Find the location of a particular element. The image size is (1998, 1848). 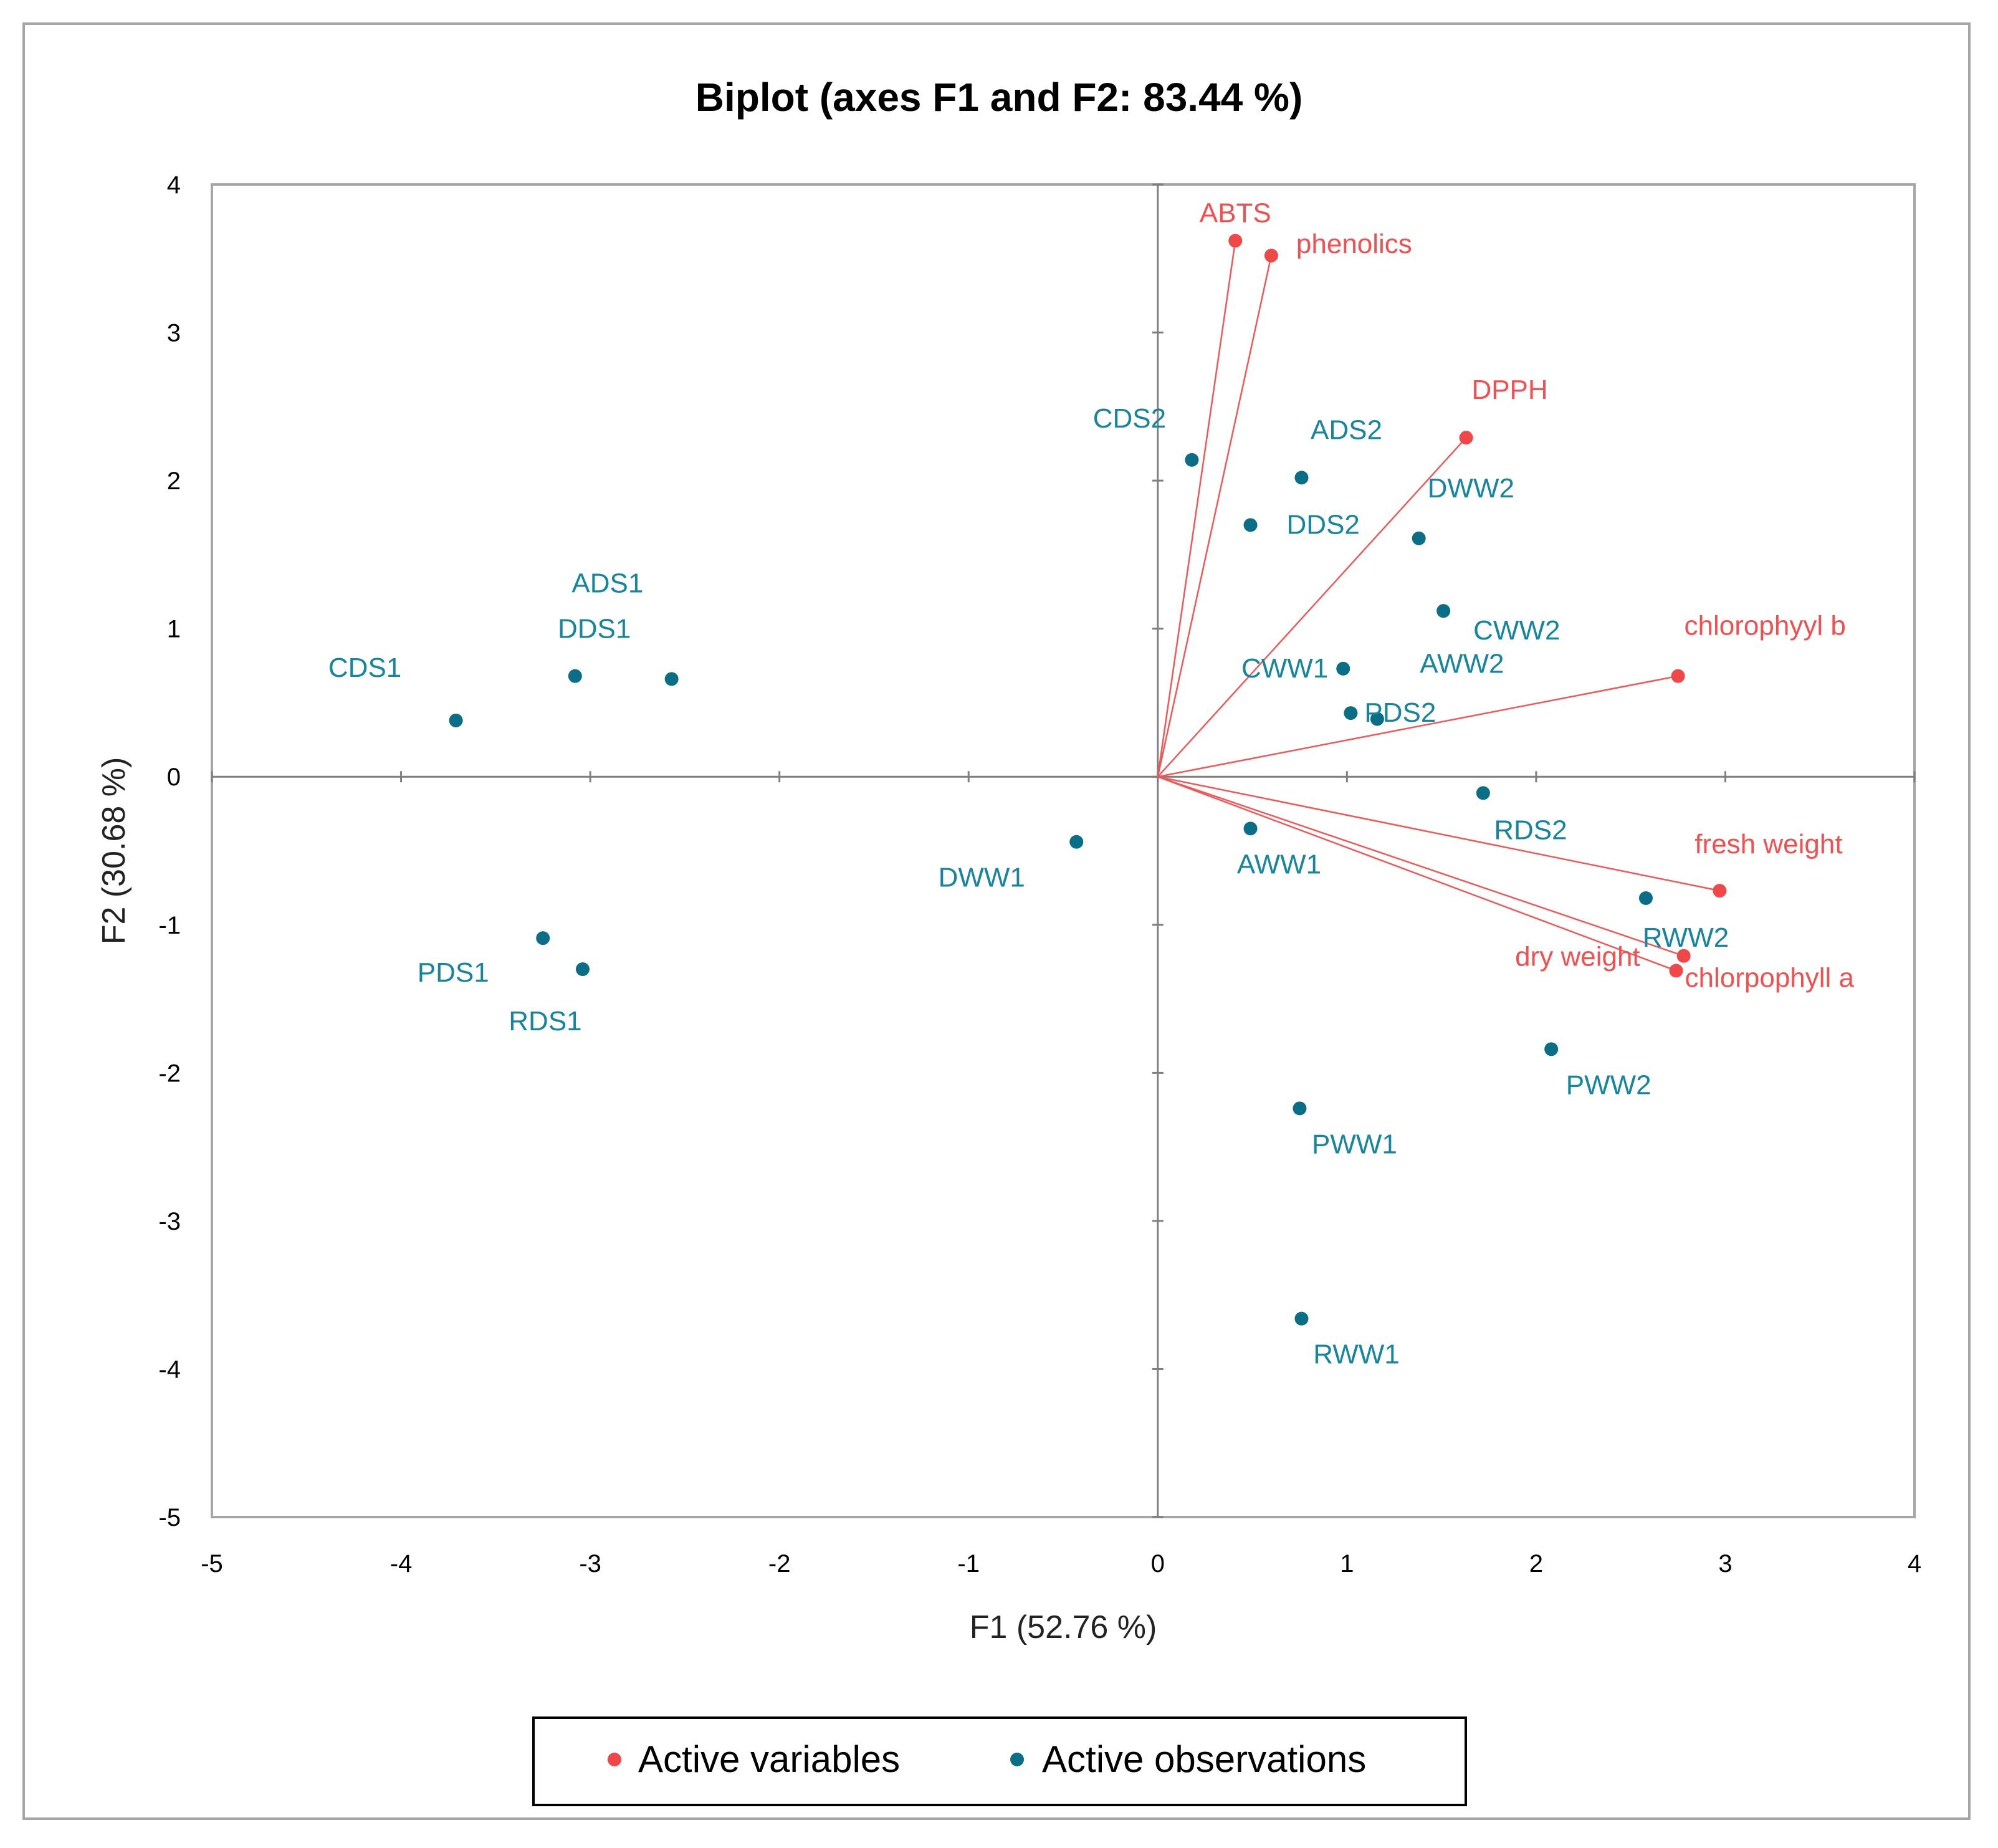

y-tick-label: -1 is located at coordinates (169, 925).